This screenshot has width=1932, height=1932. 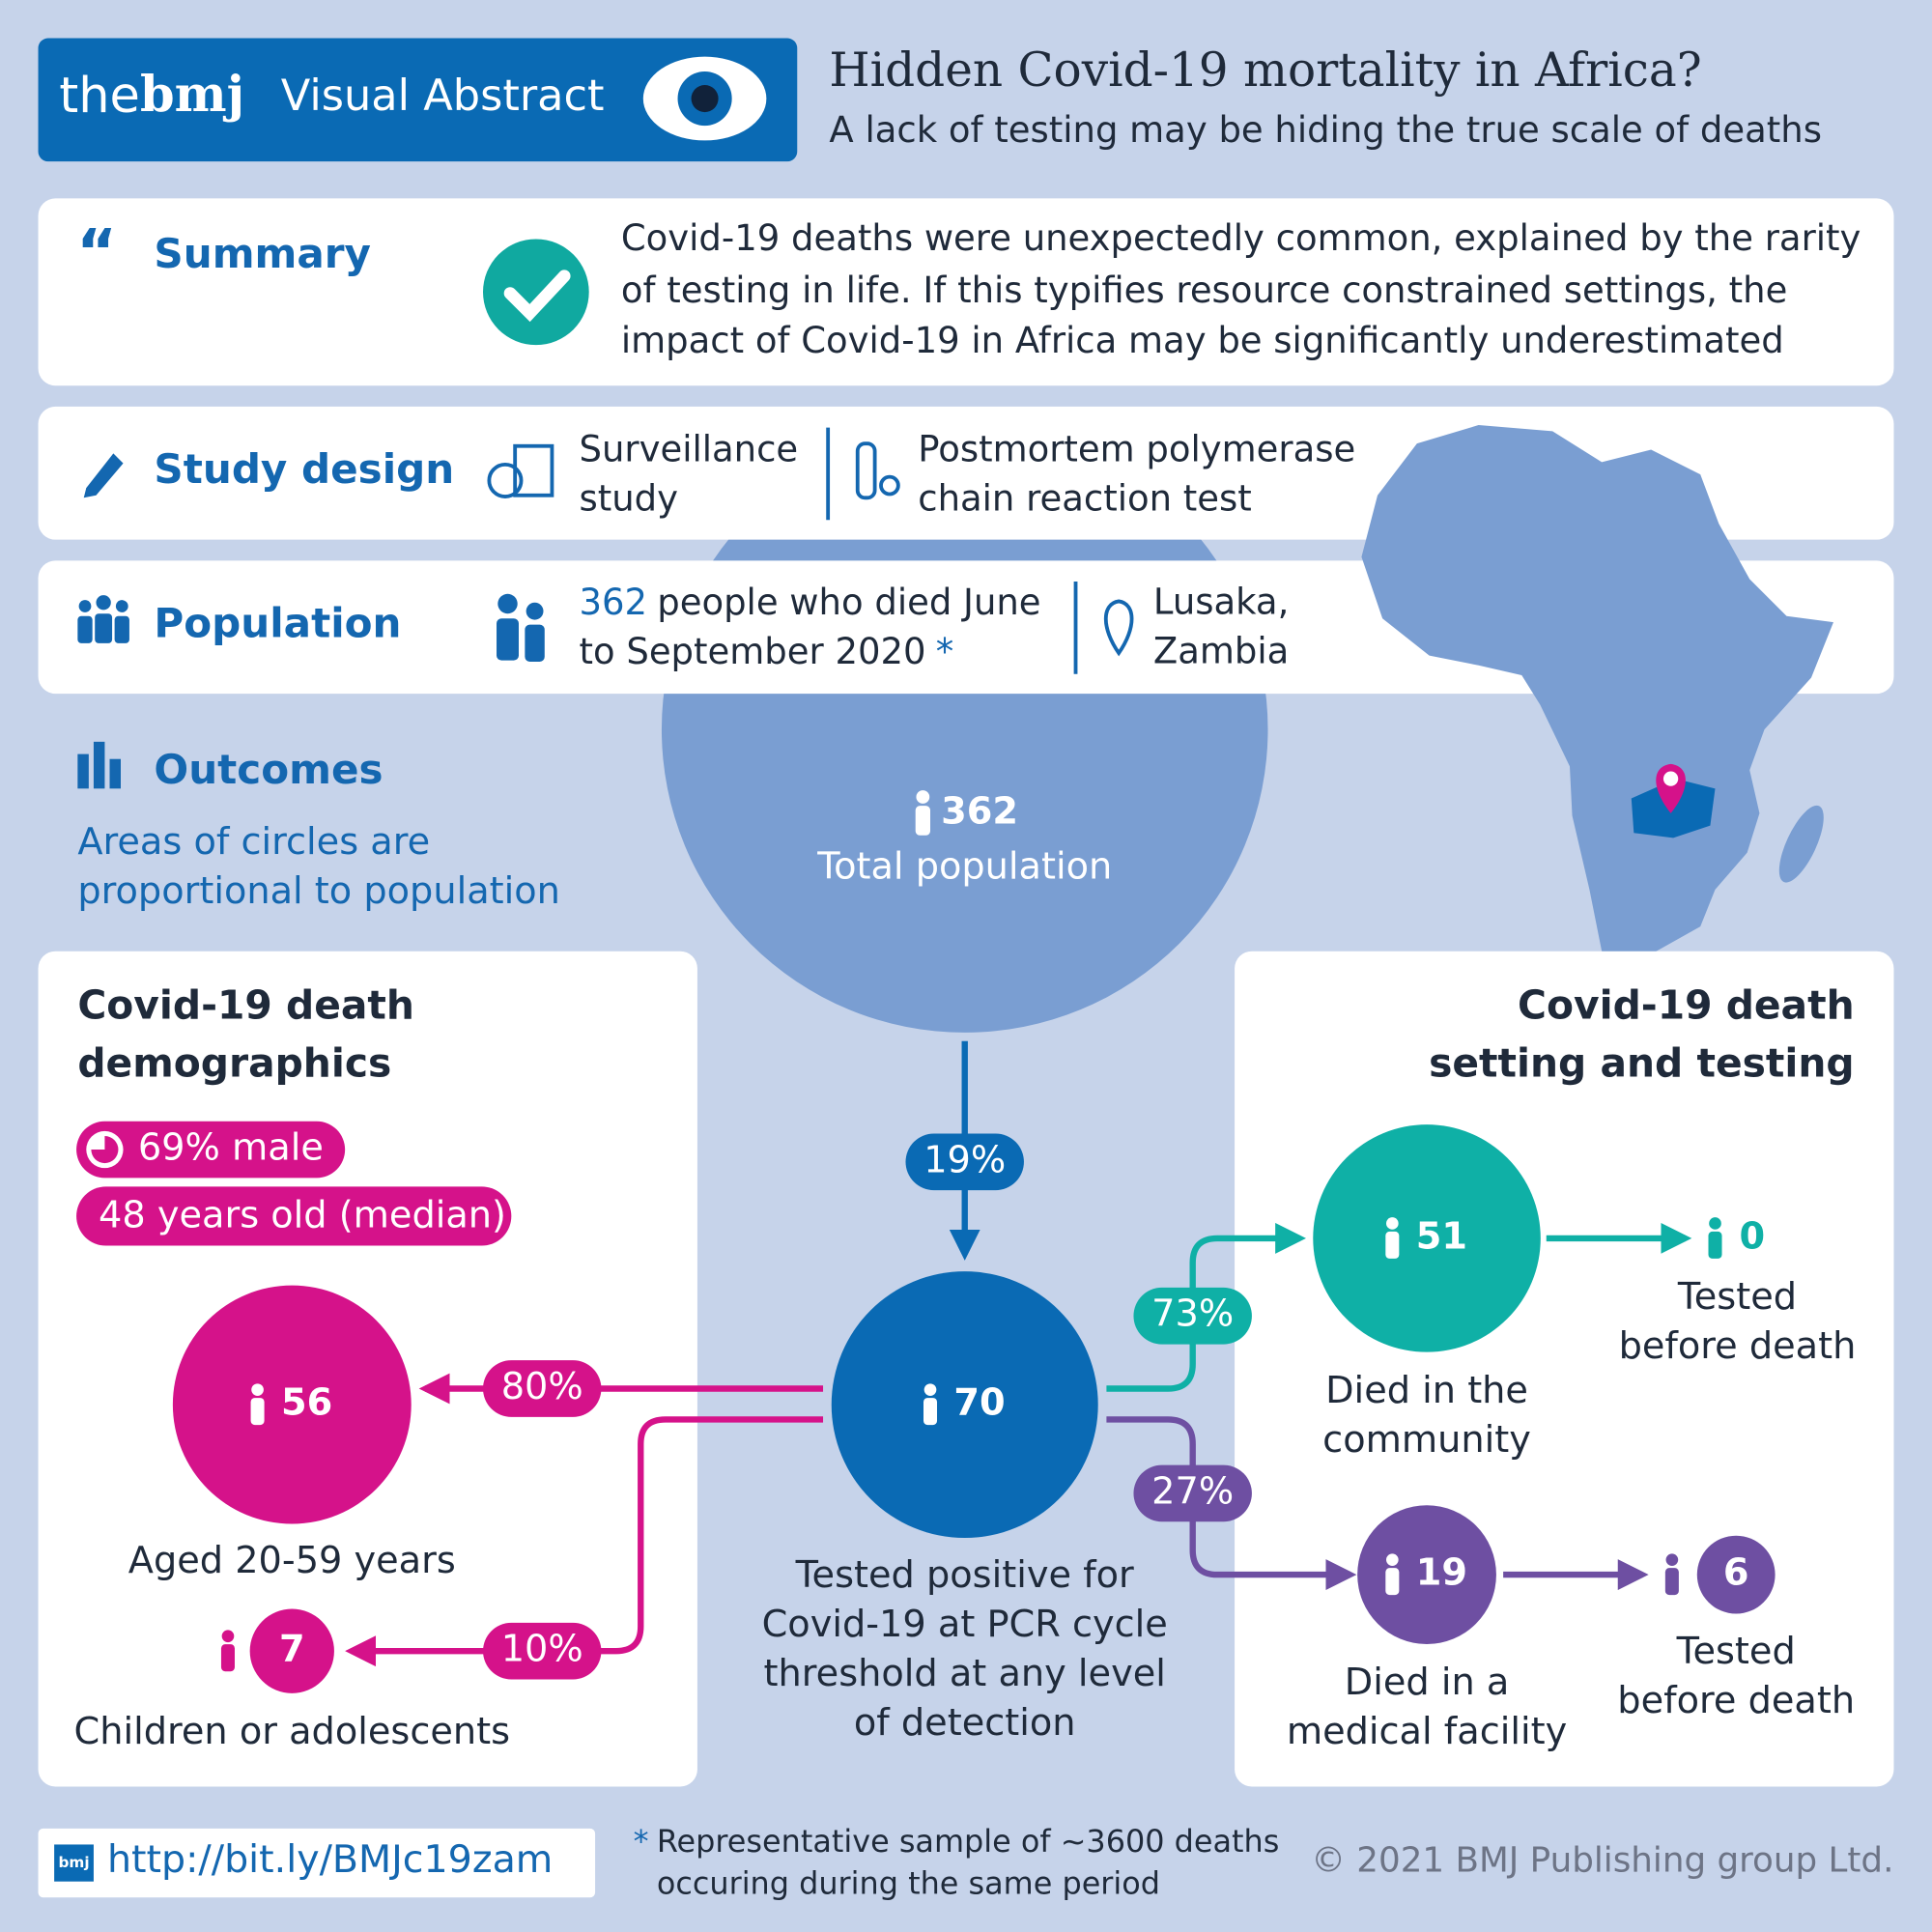 I want to click on count: 56, so click(x=306, y=1403).